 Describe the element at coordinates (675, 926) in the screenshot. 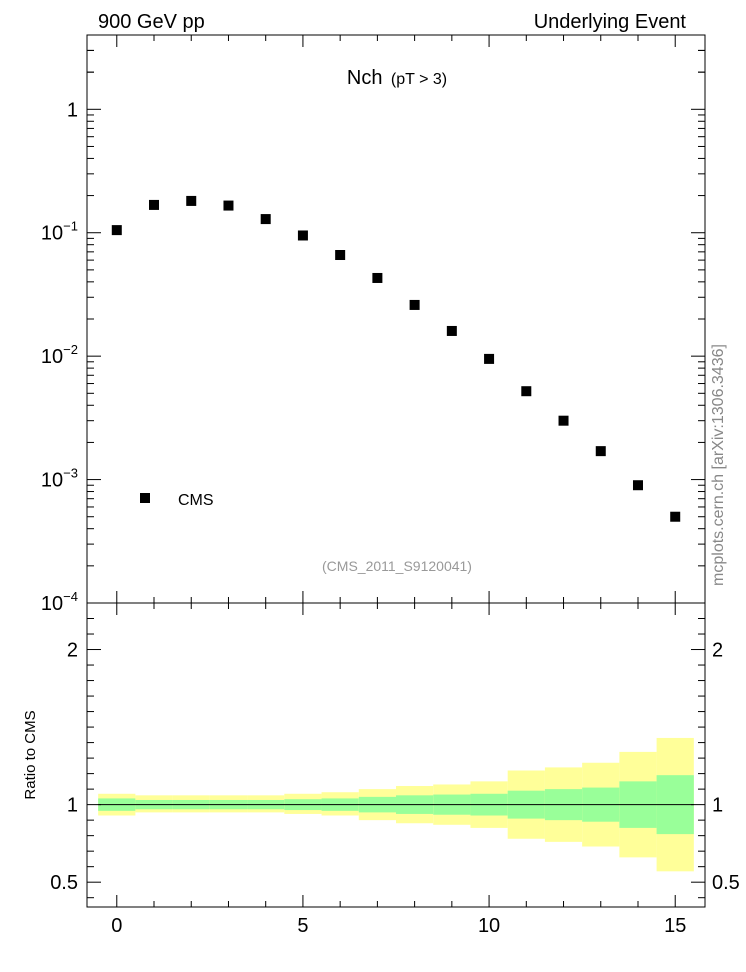

I see `x-tick-label: 15` at that location.